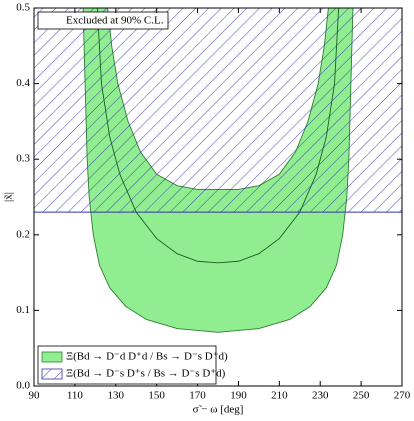 This screenshot has height=421, width=414. Describe the element at coordinates (218, 410) in the screenshot. I see `x-axis-label: σ̃ − ω [deg]` at that location.